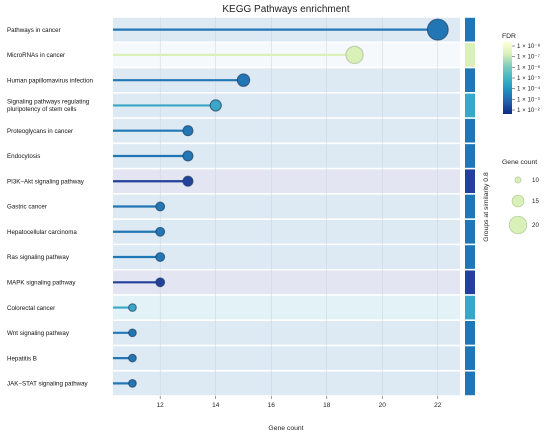 Image resolution: width=550 pixels, height=432 pixels. What do you see at coordinates (41, 109) in the screenshot?
I see `category-label: pluripotency of stem cells` at bounding box center [41, 109].